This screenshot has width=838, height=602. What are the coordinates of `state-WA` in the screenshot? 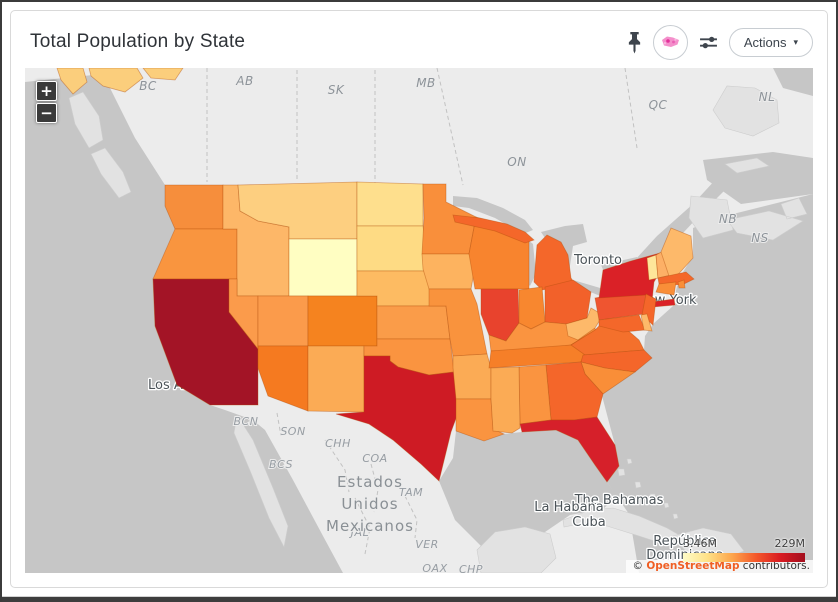 It's located at (194, 207).